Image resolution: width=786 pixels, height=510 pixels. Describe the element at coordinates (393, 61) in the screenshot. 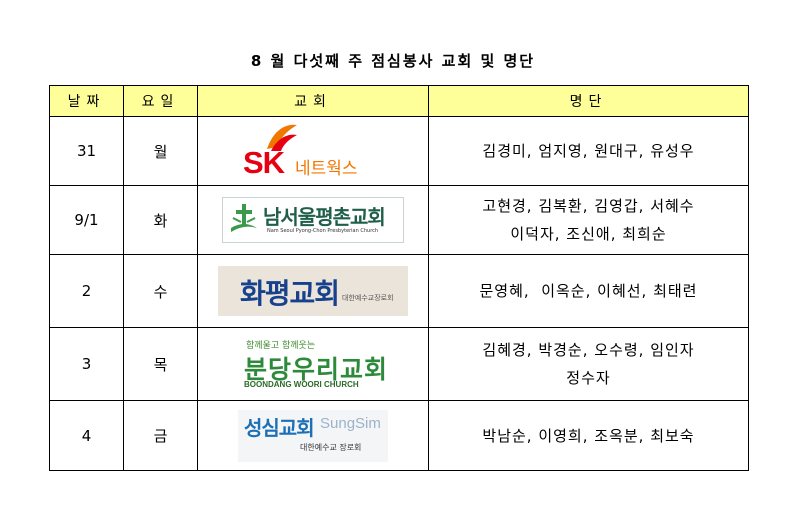

I see `page-title: 8 월 다섯째 주 점심봉사 교회 및 명단` at that location.